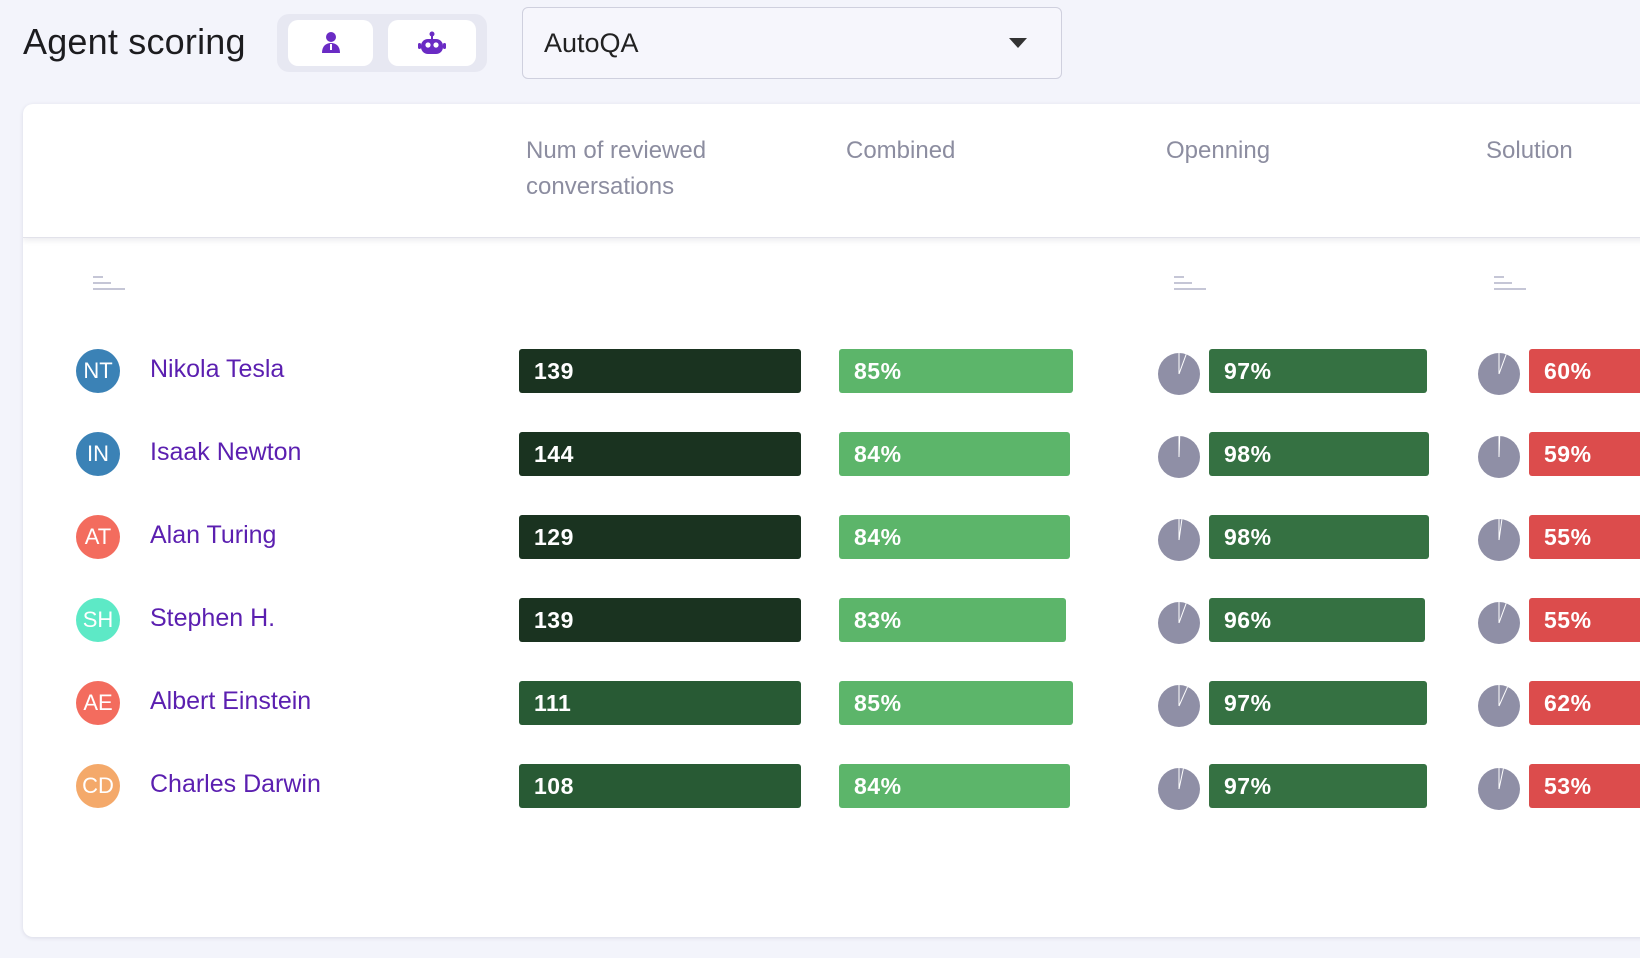 The height and width of the screenshot is (958, 1640). Describe the element at coordinates (831, 787) in the screenshot. I see `table-row: CD Charles Darwin 108 84% 97%` at that location.